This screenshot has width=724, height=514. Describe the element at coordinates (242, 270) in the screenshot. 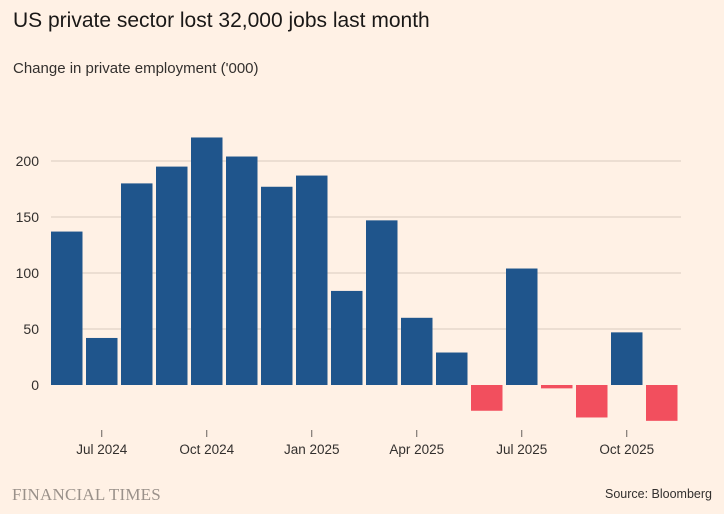

I see `bar-nov-2024` at that location.